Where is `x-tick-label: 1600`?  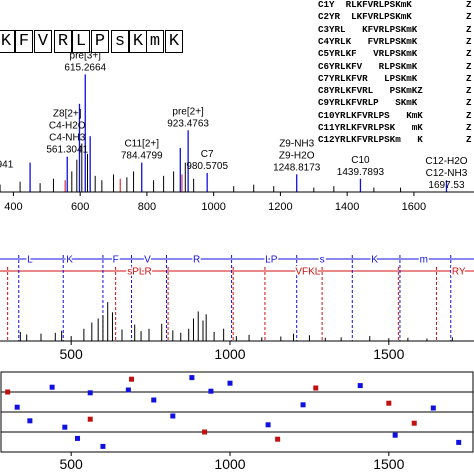
x-tick-label: 1600 is located at coordinates (414, 207).